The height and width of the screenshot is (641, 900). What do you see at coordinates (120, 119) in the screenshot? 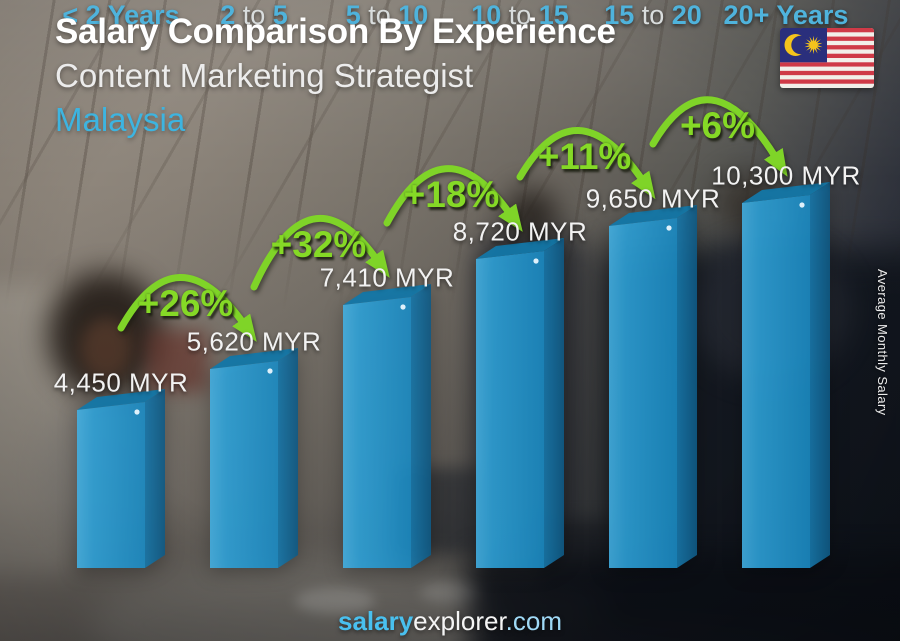
I see `country-label: Malaysia` at bounding box center [120, 119].